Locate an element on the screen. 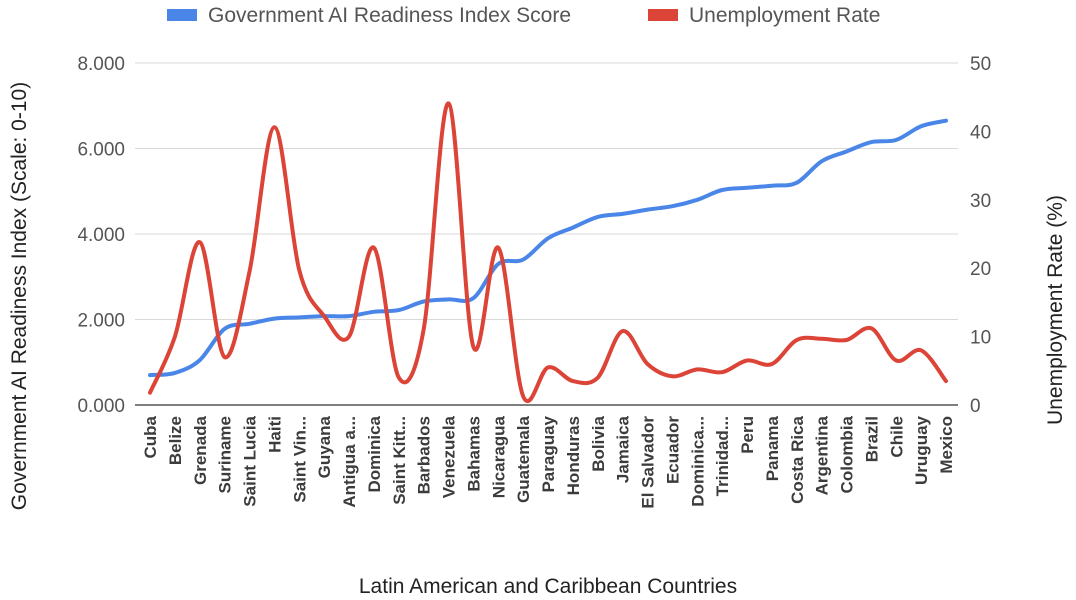 This screenshot has width=1076, height=600. x-category-label: Brazil is located at coordinates (871, 439).